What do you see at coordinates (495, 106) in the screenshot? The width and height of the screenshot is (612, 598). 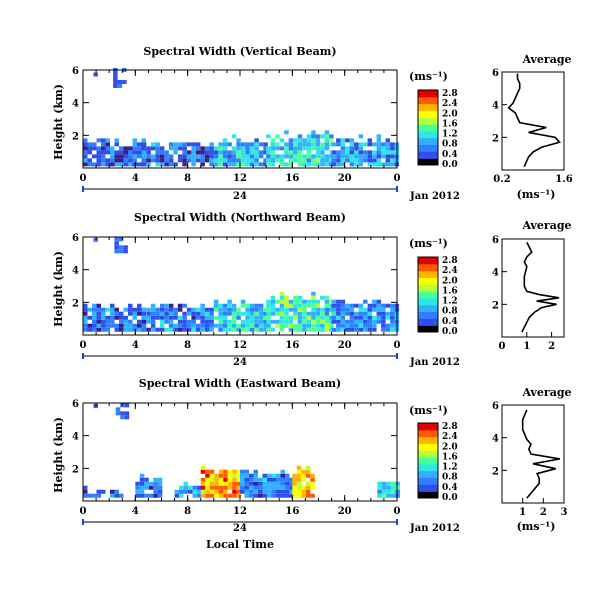 I see `profile-y-tick-label: 4` at bounding box center [495, 106].